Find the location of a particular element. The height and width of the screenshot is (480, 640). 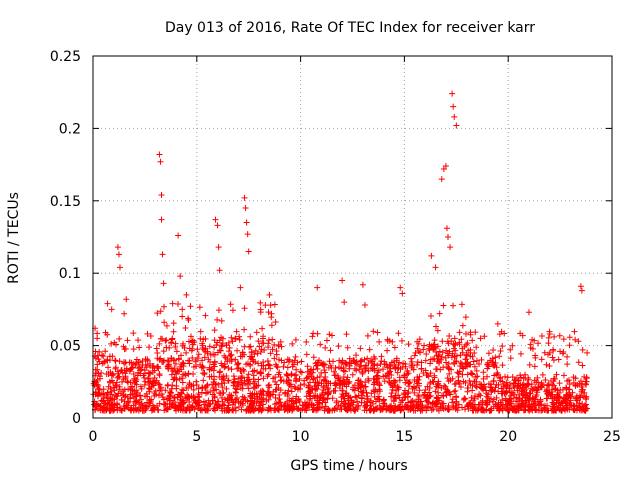

y-tick-label: 0.2 is located at coordinates (70, 129).